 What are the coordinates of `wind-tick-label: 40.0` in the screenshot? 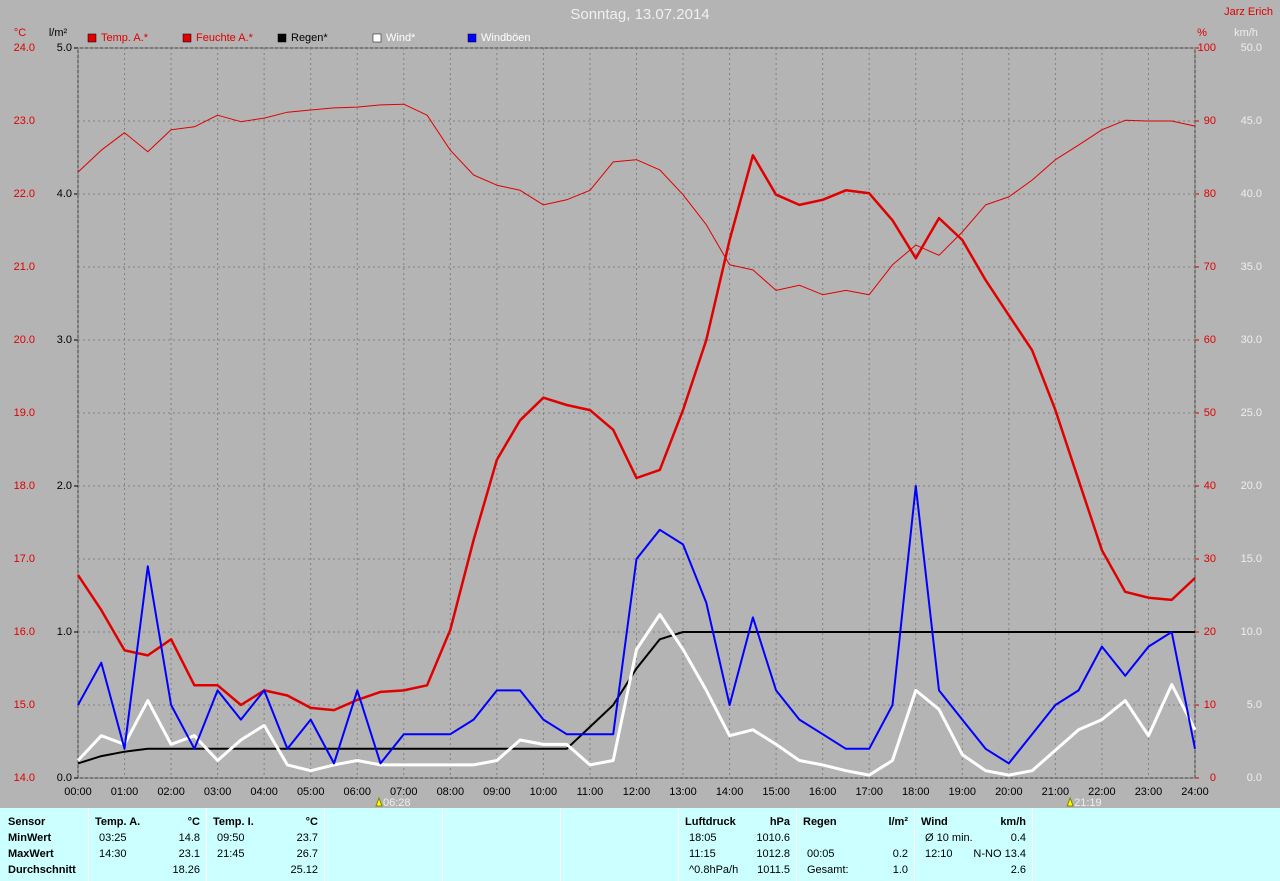 It's located at (1251, 194).